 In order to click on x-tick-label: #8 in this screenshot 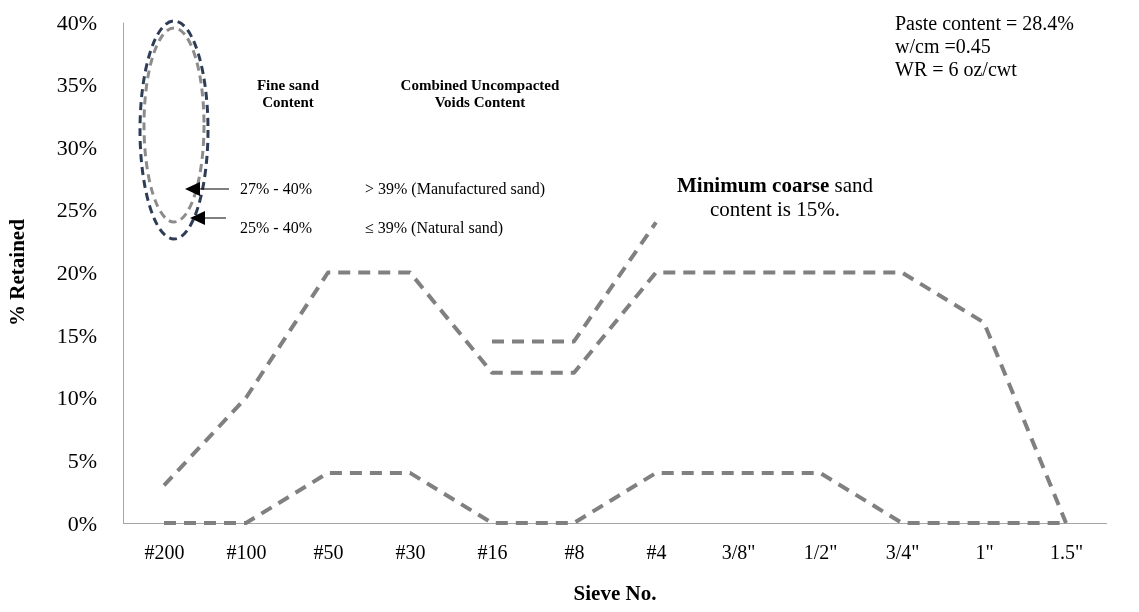, I will do `click(574, 552)`.